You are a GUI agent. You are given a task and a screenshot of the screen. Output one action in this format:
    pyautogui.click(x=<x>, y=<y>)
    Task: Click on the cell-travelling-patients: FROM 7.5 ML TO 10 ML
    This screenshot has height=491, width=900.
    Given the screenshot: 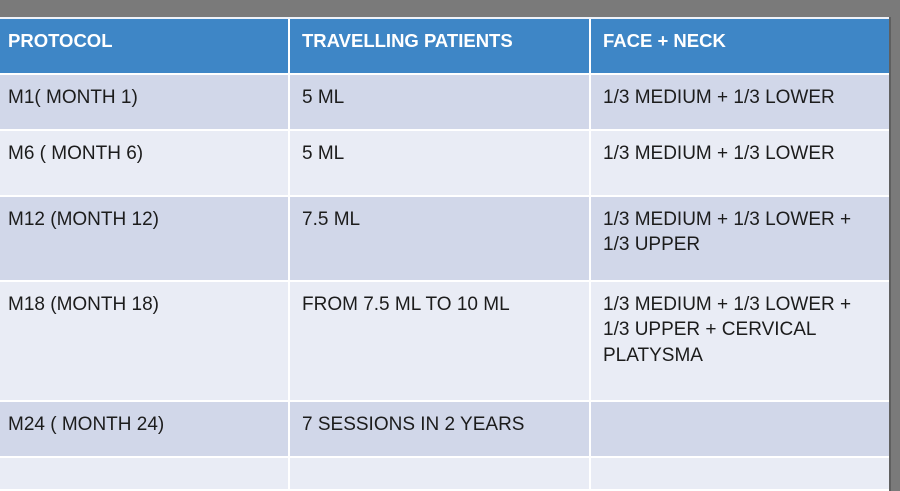 What is the action you would take?
    pyautogui.click(x=440, y=342)
    